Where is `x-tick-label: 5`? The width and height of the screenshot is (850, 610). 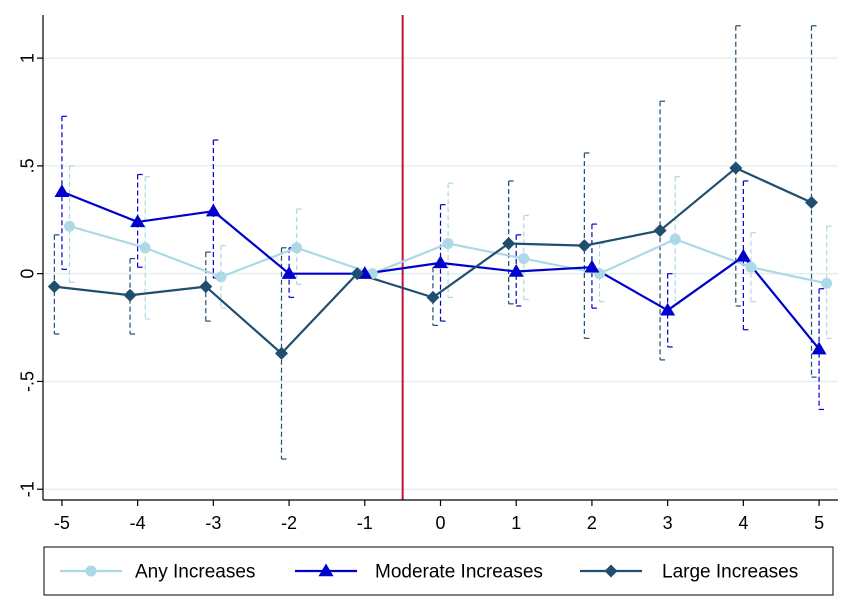
x-tick-label: 5 is located at coordinates (819, 523).